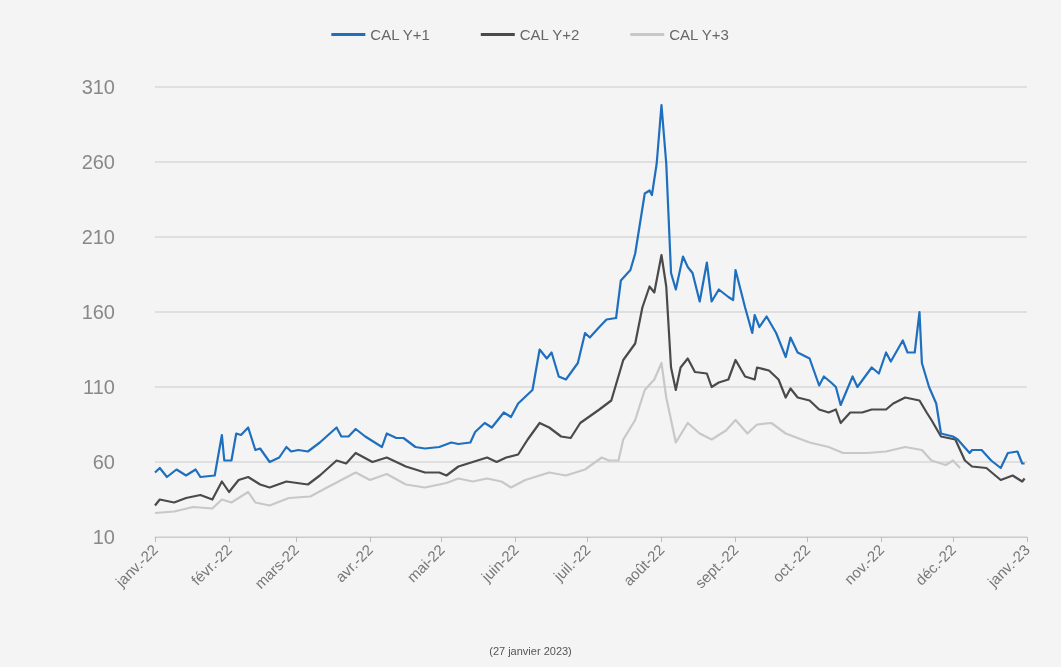 This screenshot has height=667, width=1061. I want to click on legend-label: CAL Y+3, so click(699, 34).